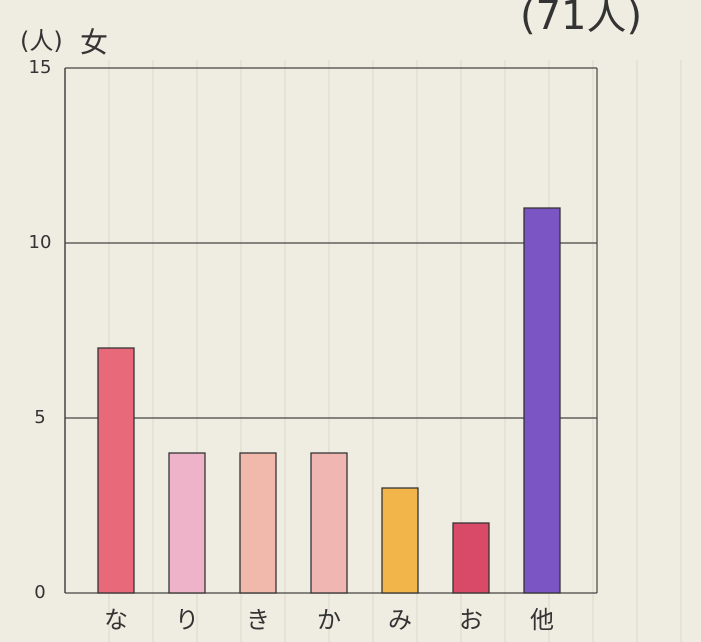 The image size is (701, 642). What do you see at coordinates (116, 620) in the screenshot?
I see `x-tick-label: な` at bounding box center [116, 620].